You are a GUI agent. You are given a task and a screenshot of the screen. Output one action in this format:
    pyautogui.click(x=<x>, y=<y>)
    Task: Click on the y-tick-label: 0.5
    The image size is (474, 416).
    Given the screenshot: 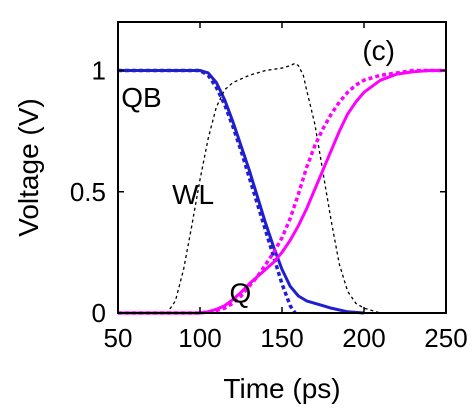 What is the action you would take?
    pyautogui.click(x=88, y=192)
    